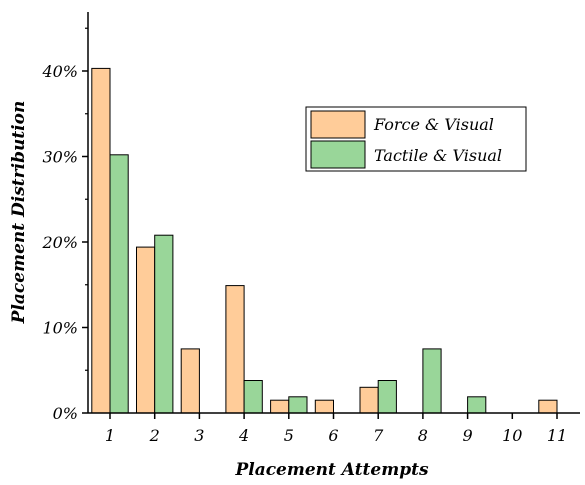  Describe the element at coordinates (416, 139) in the screenshot. I see `legend: Force & Visual Tactile & Visual` at that location.